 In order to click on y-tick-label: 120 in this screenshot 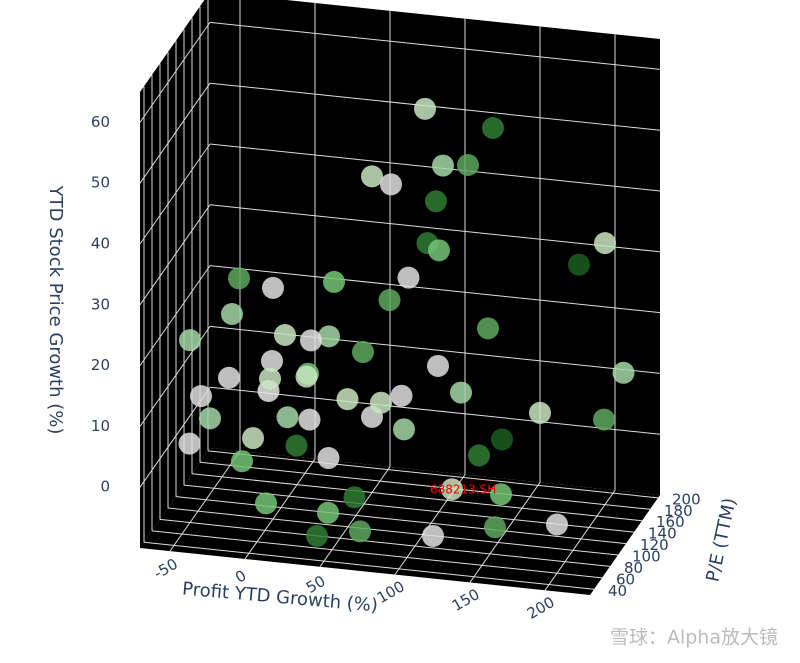, I will do `click(654, 545)`.